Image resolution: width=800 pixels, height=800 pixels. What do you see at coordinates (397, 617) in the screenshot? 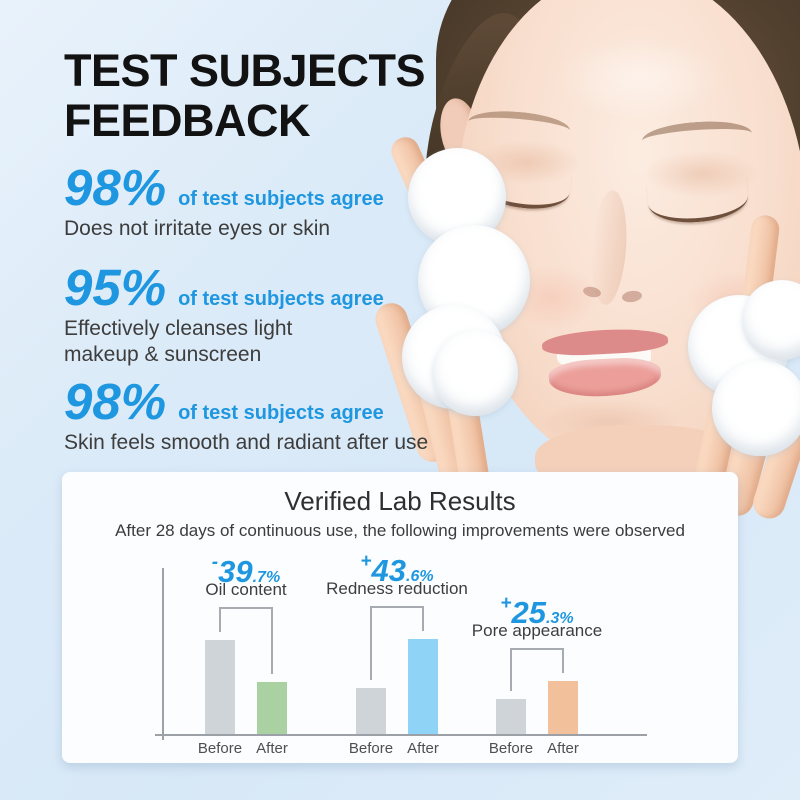
I see `chart-group-redness-reduction: +43.6% Redness reduction Before After` at bounding box center [397, 617].